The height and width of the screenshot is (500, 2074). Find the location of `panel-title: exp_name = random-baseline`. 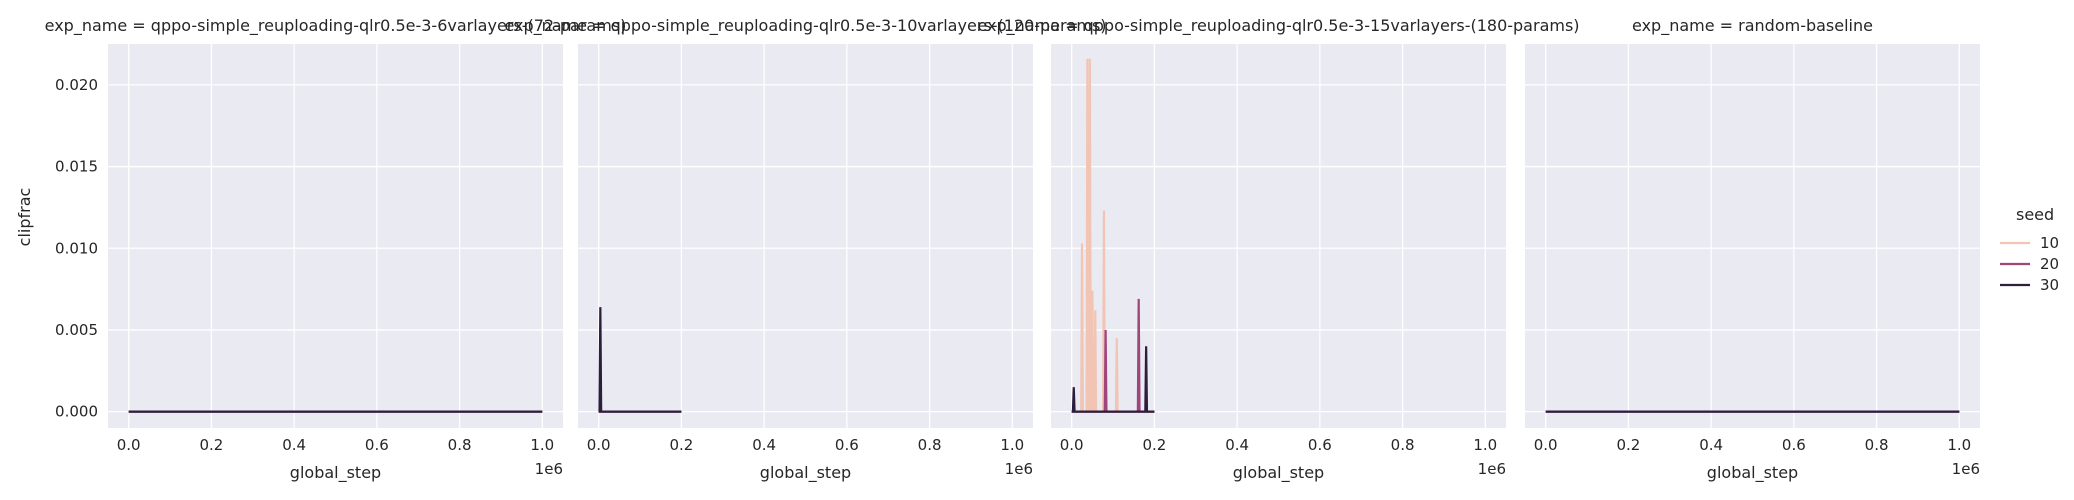

panel-title: exp_name = random-baseline is located at coordinates (1752, 26).